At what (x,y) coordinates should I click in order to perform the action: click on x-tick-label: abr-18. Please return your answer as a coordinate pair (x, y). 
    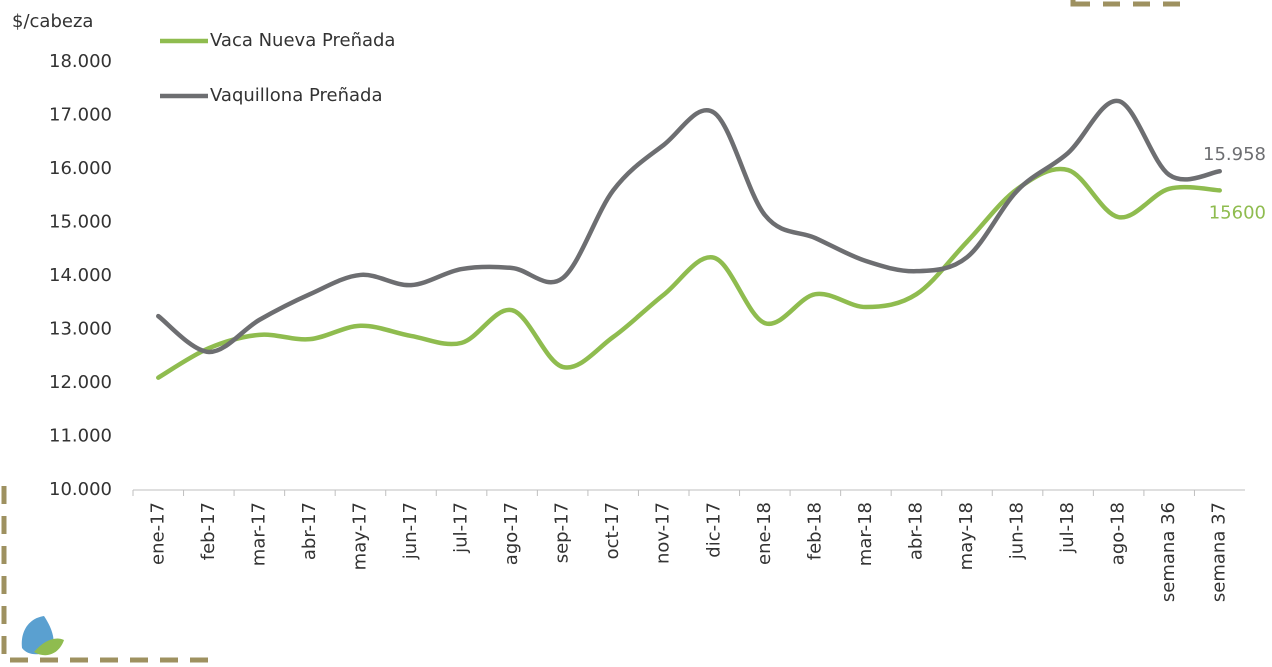
    Looking at the image, I should click on (915, 531).